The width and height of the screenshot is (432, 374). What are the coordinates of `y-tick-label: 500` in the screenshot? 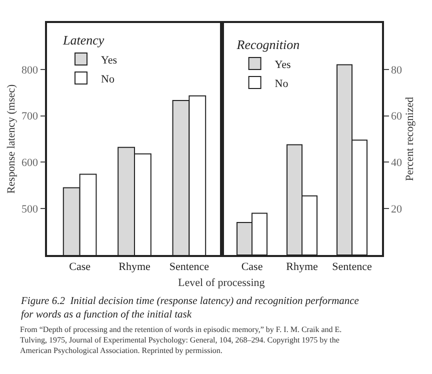 It's located at (30, 209).